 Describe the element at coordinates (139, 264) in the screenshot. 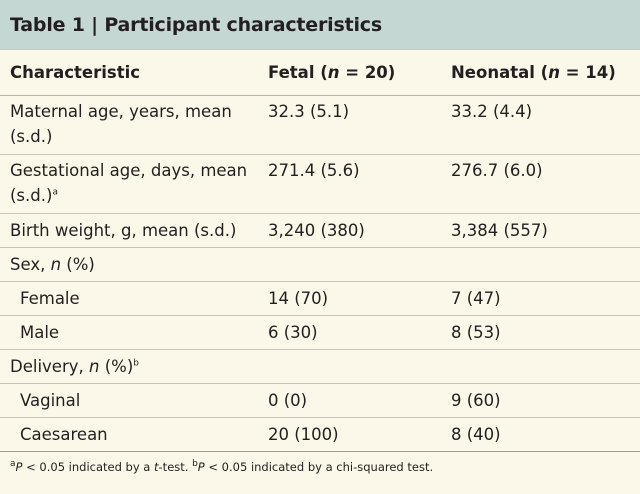

I see `row-label: Sex, n (%)` at that location.